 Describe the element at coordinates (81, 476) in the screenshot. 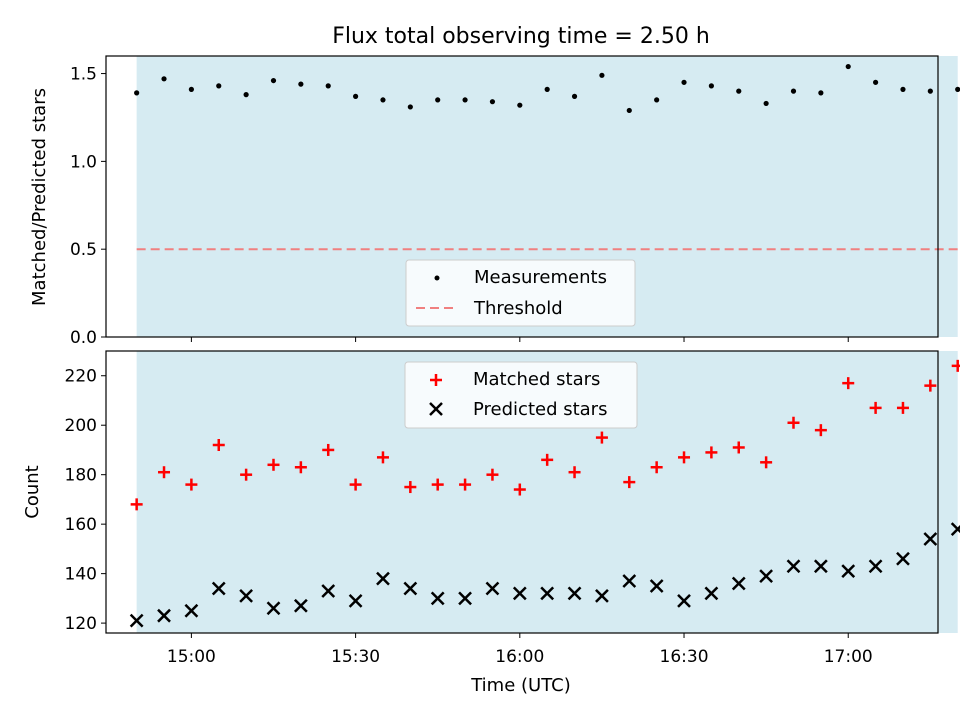

I see `bottom-y-tick-label: 180` at that location.